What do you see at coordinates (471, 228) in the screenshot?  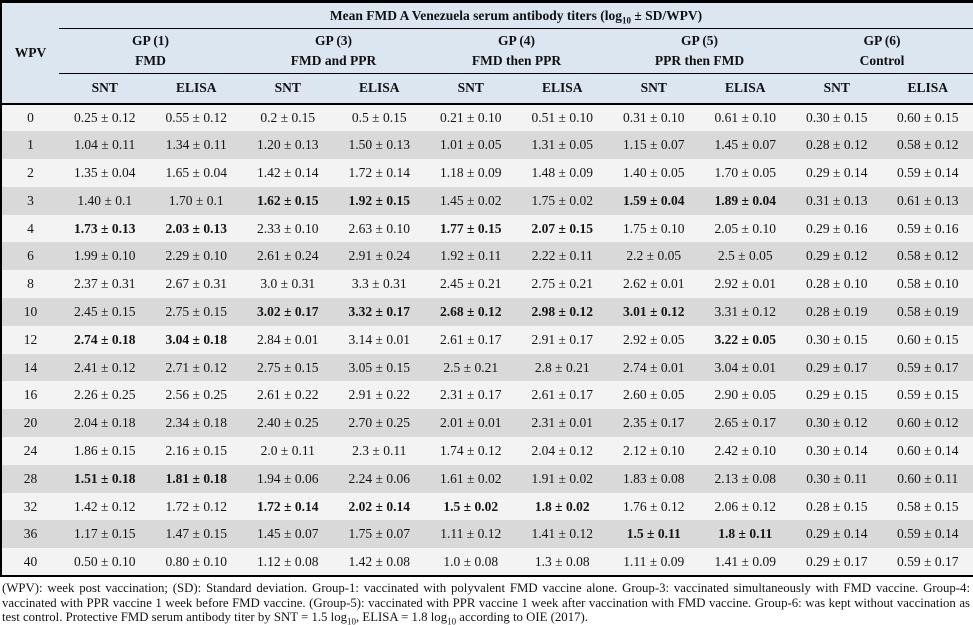 I see `titer-cell: 1.77 ± 0.15` at bounding box center [471, 228].